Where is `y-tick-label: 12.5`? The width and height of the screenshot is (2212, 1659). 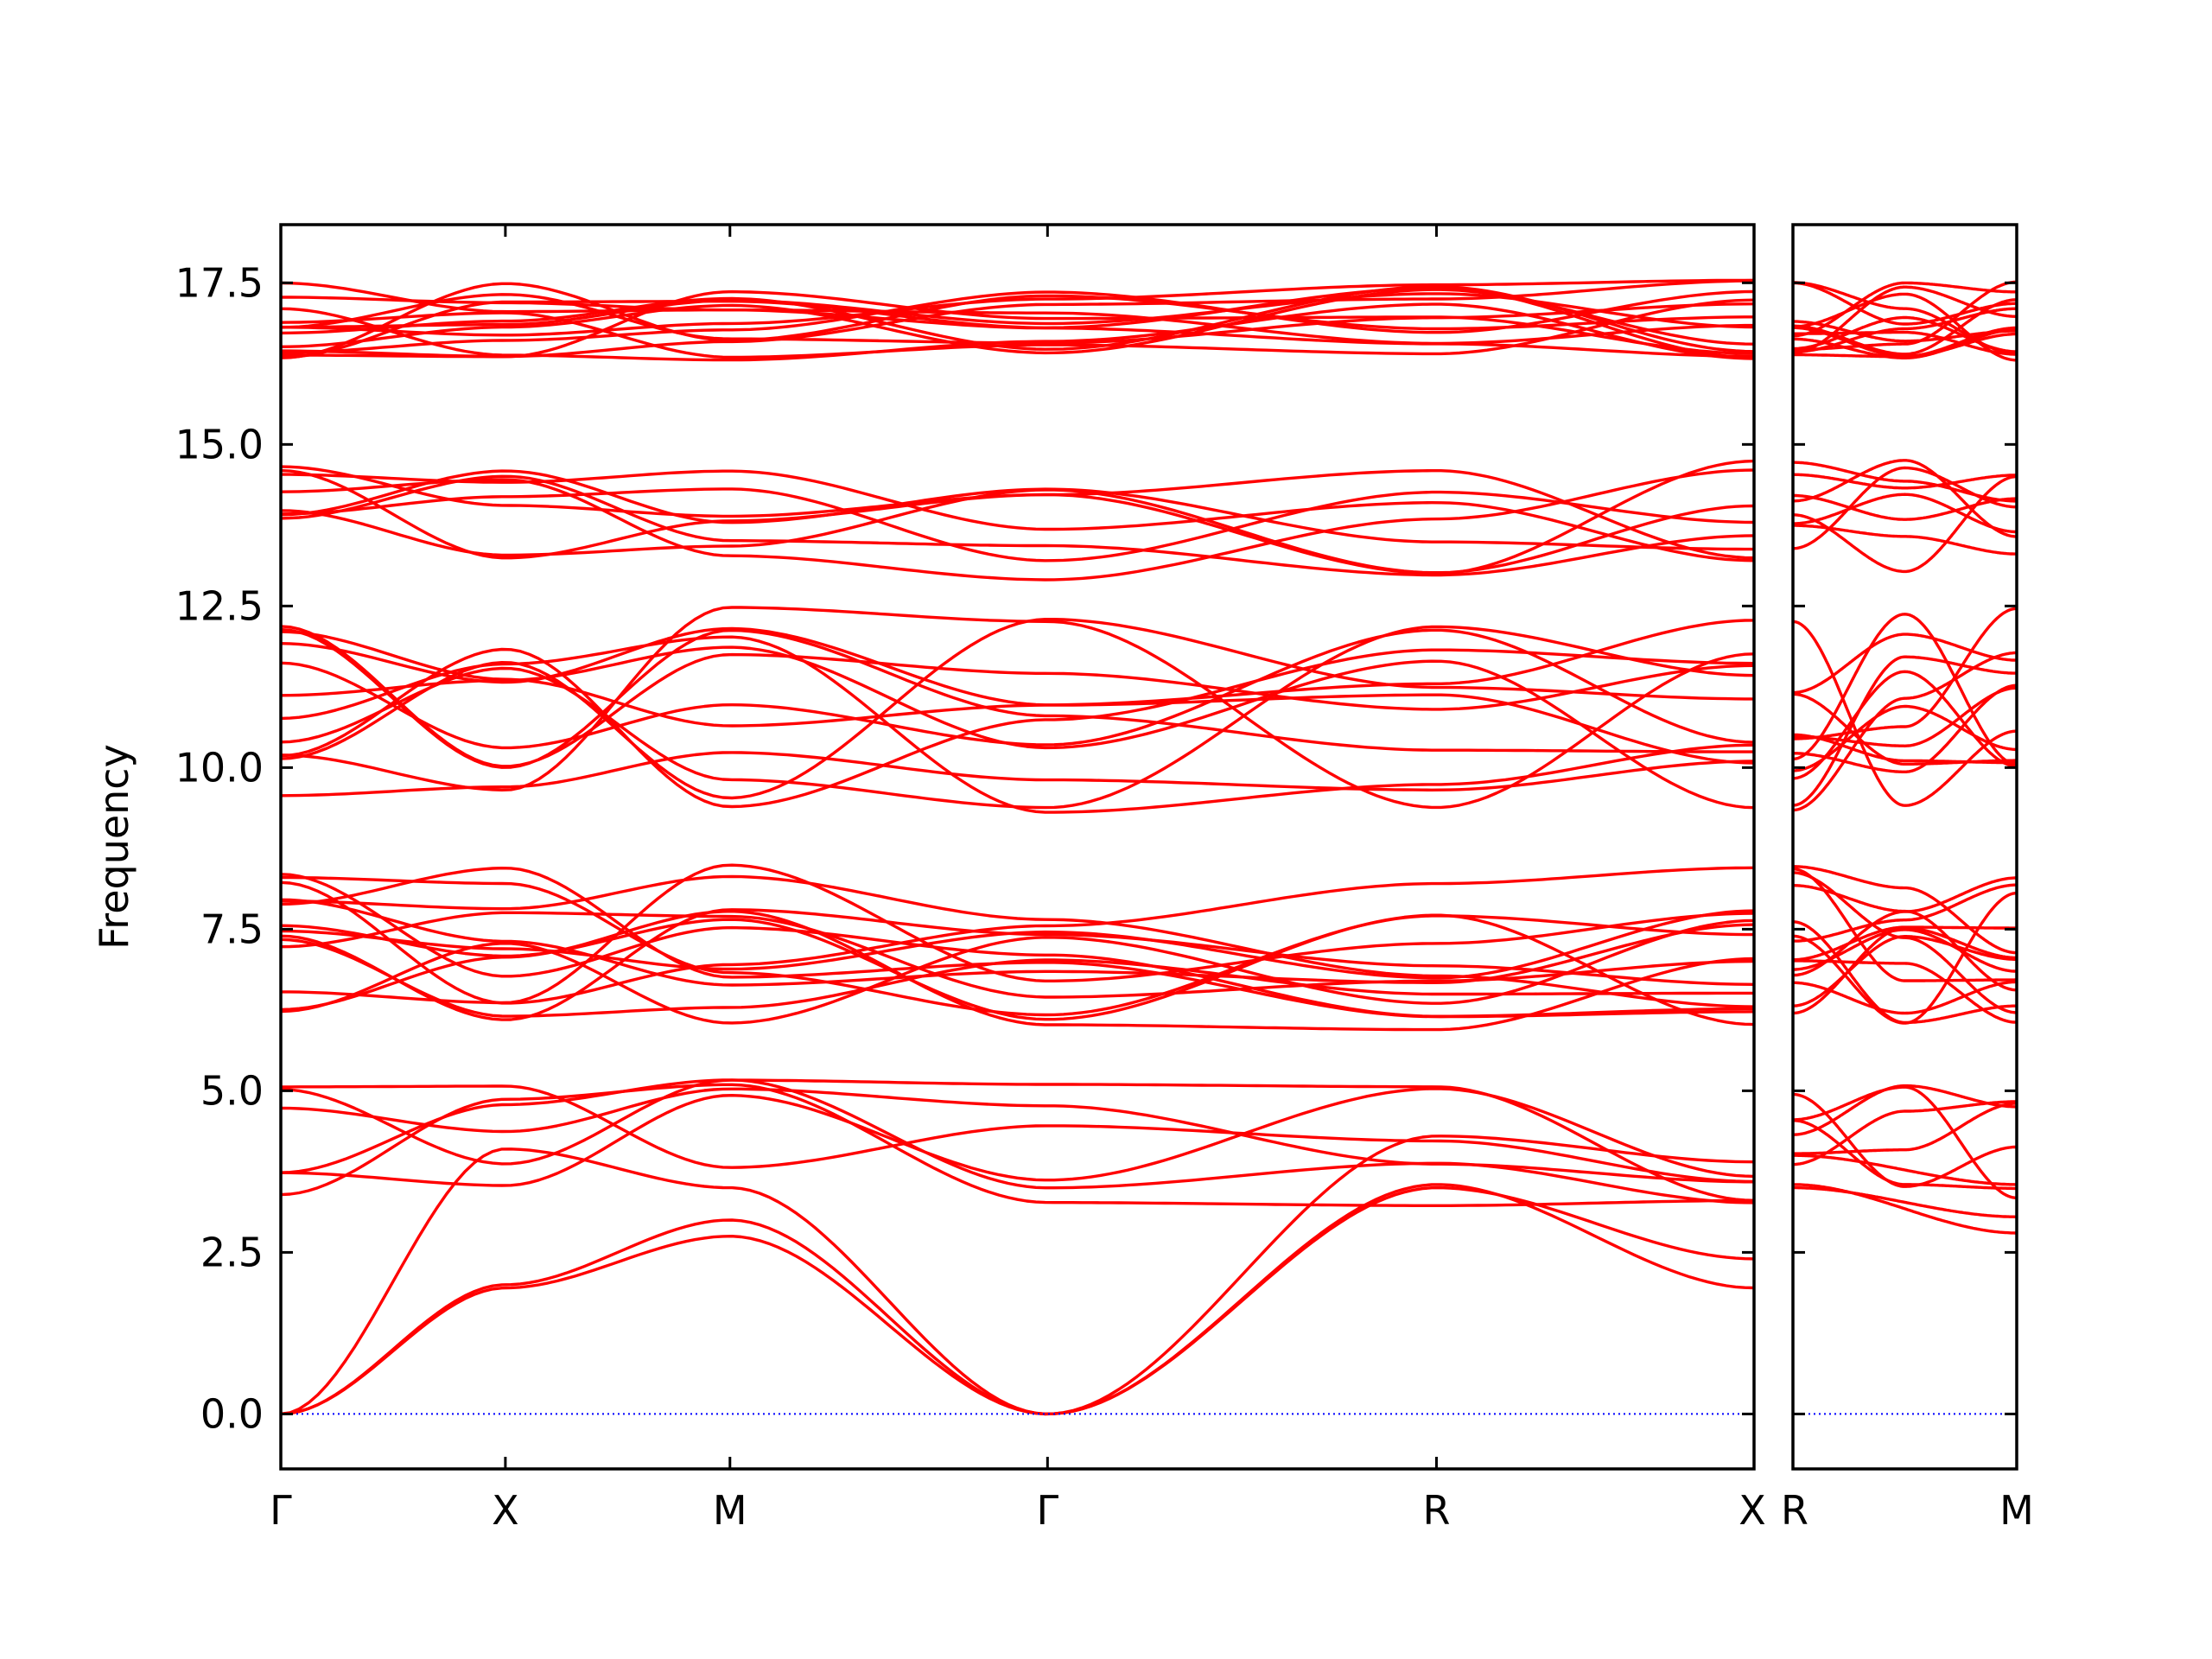
y-tick-label: 12.5 is located at coordinates (219, 605).